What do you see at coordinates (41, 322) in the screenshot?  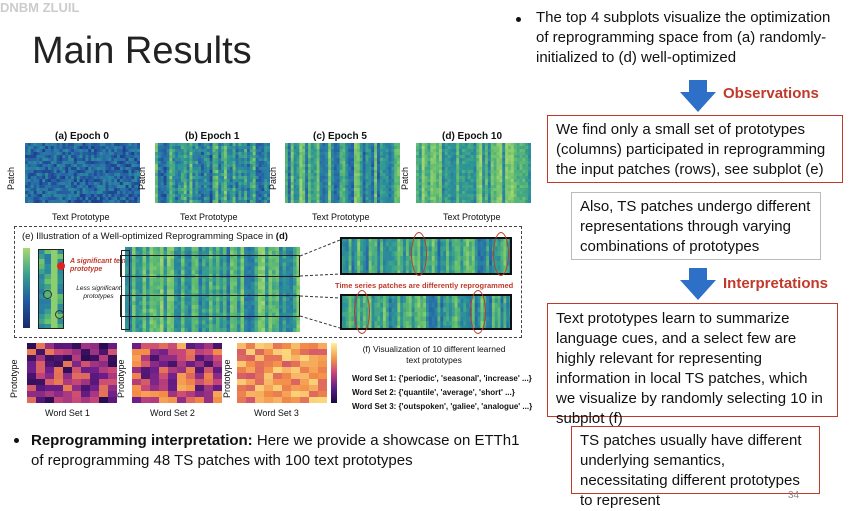 I see `mini-heatmap-e-cell` at bounding box center [41, 322].